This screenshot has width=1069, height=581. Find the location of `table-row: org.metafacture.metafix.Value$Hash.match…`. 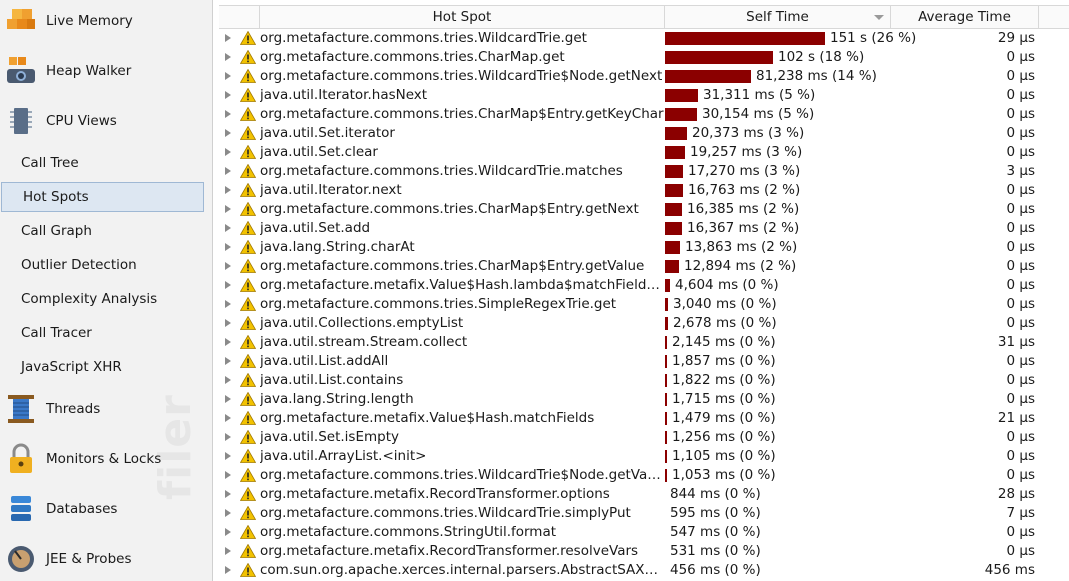

table-row: org.metafacture.metafix.Value$Hash.match… is located at coordinates (644, 418).